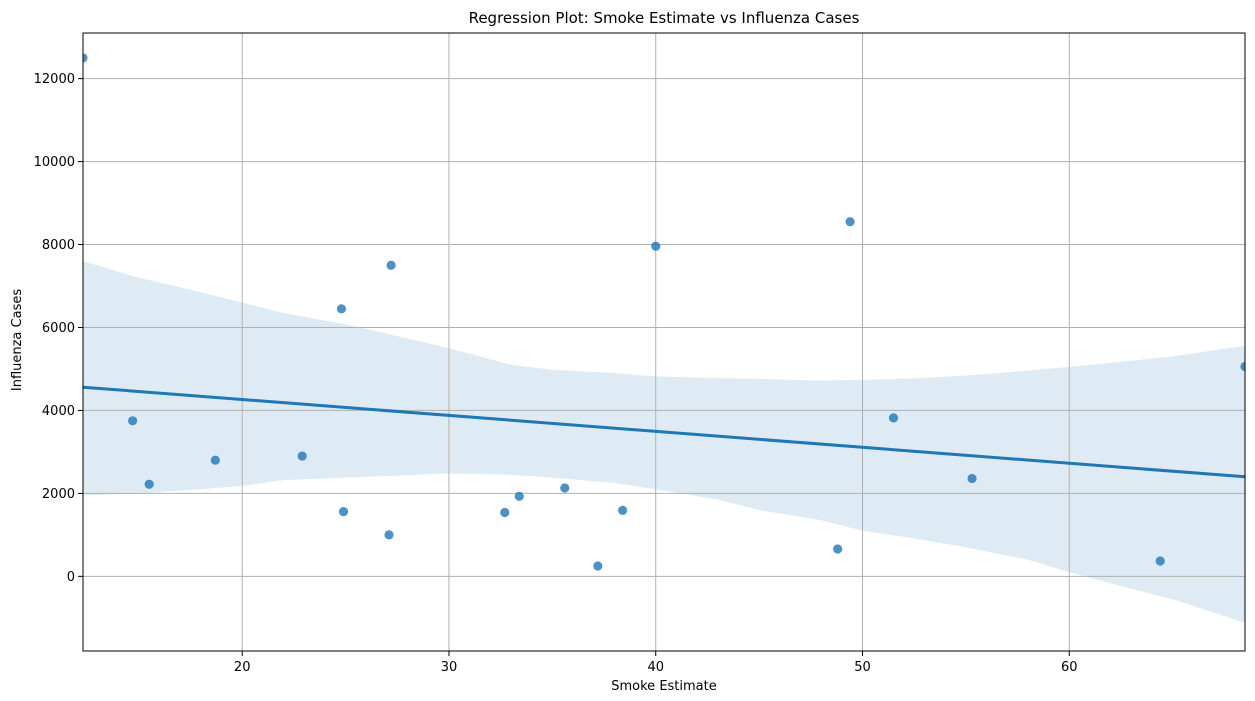  I want to click on y-tick-label: 0, so click(71, 577).